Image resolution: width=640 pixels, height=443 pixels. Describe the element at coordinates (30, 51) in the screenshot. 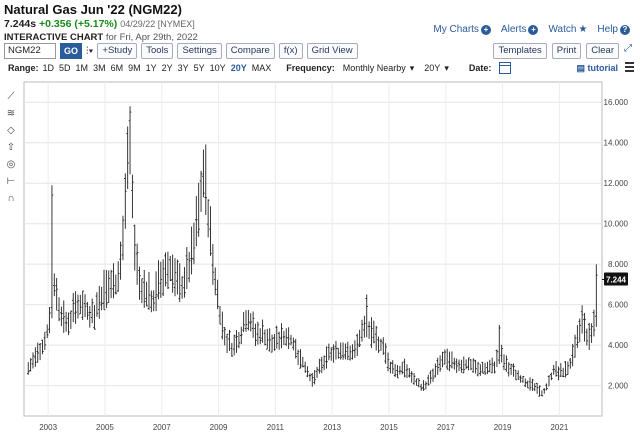

I see `symbol-input: NGM22` at that location.